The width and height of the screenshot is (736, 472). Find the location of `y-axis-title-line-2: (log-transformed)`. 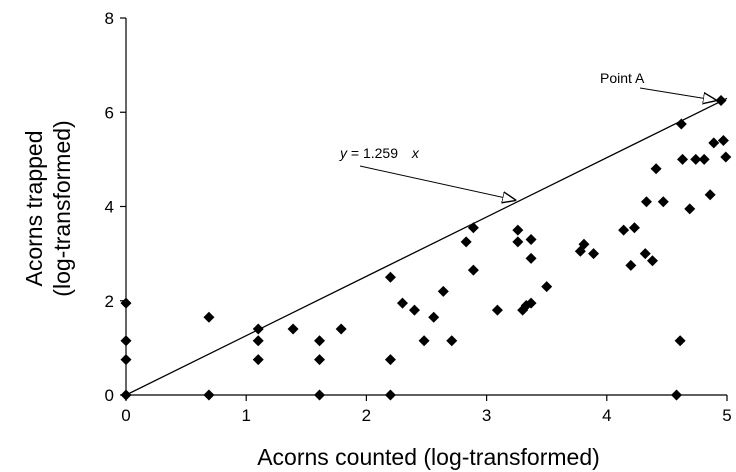

y-axis-title-line-2: (log-transformed) is located at coordinates (62, 208).